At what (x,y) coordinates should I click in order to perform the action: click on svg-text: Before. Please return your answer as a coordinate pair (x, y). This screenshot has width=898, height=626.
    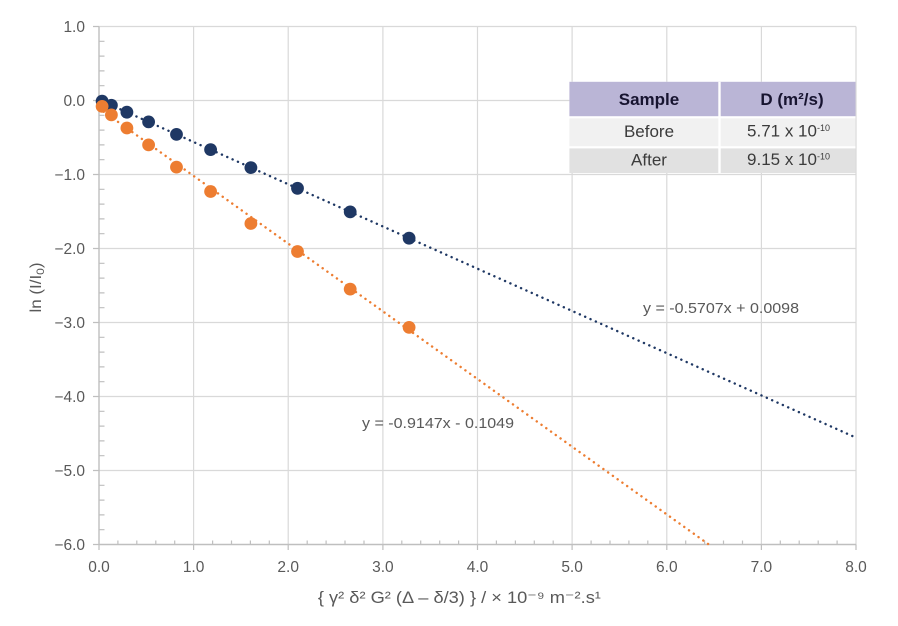
    Looking at the image, I should click on (649, 131).